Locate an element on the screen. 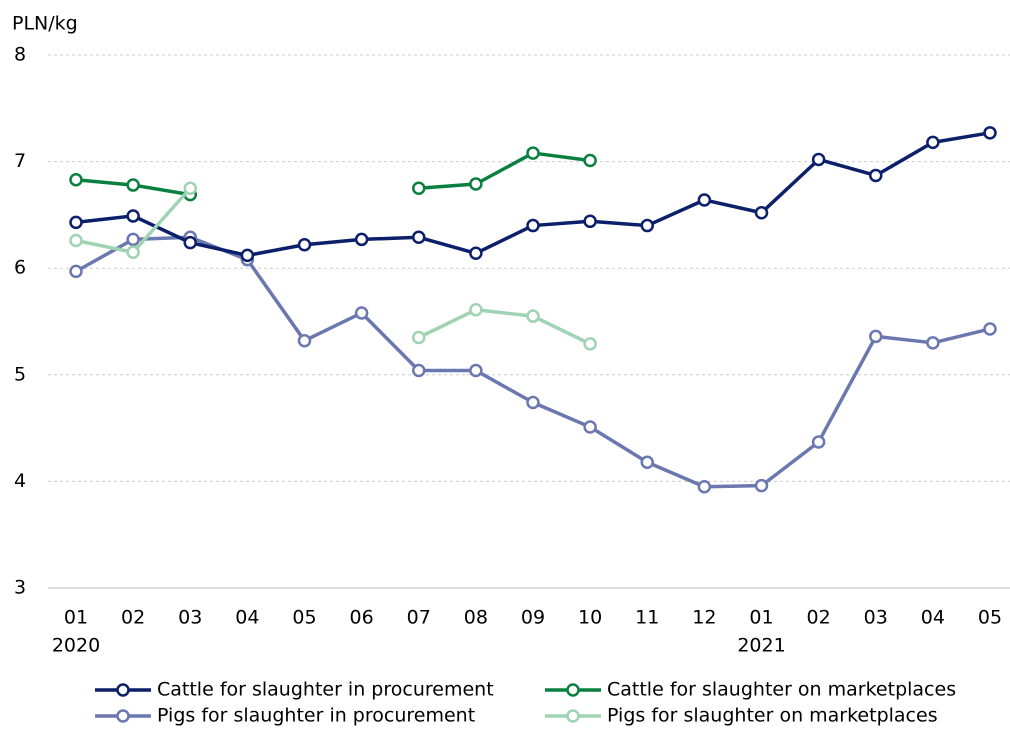 The height and width of the screenshot is (734, 1010). legend-label: Pigs for slaughter in procurement is located at coordinates (316, 716).